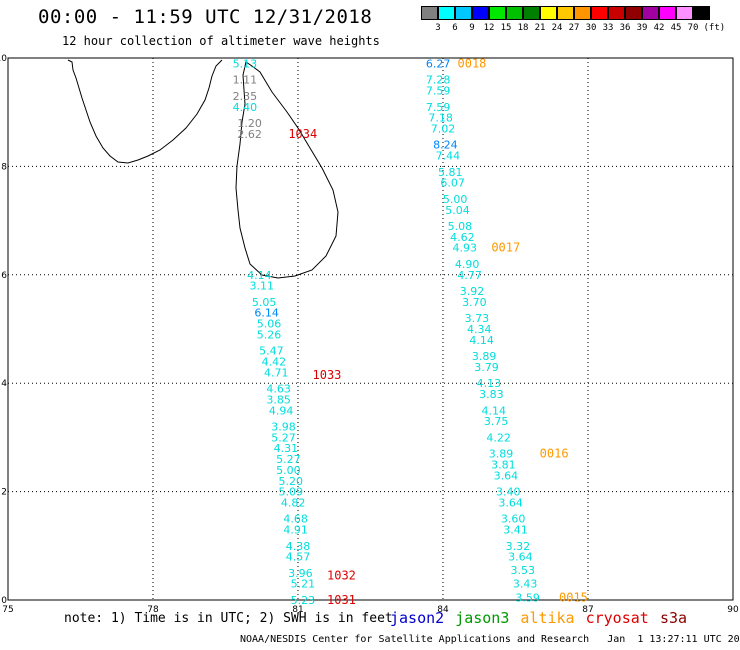 The image size is (740, 650). Describe the element at coordinates (472, 63) in the screenshot. I see `pass-time-label: 0018` at that location.